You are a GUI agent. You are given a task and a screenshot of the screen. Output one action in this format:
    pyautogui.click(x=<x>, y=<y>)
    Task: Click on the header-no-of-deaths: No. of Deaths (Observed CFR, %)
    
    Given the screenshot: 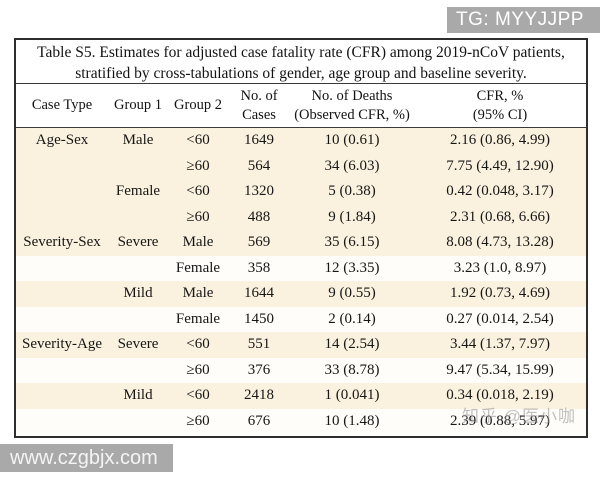 What is the action you would take?
    pyautogui.click(x=352, y=105)
    